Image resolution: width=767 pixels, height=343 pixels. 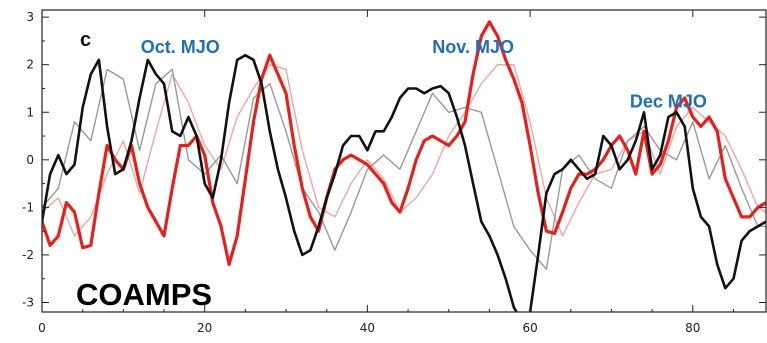 I want to click on annotation-label: Dec MJO, so click(x=668, y=101).